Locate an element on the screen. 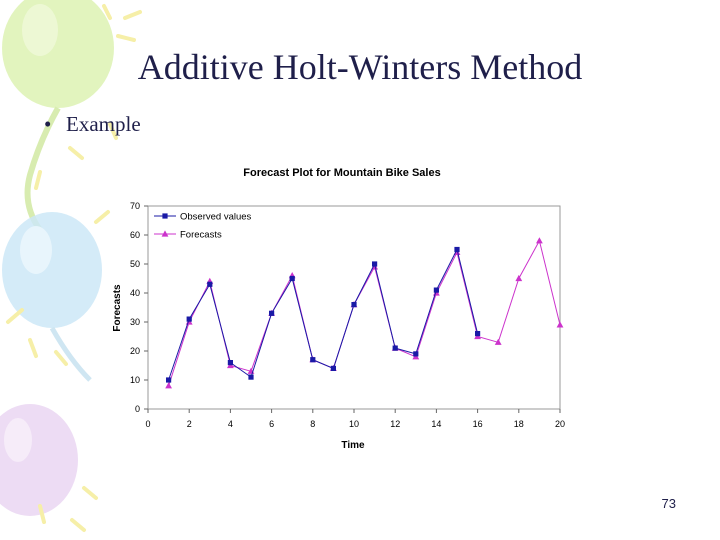 The height and width of the screenshot is (540, 720). series-observed-values is located at coordinates (323, 314).